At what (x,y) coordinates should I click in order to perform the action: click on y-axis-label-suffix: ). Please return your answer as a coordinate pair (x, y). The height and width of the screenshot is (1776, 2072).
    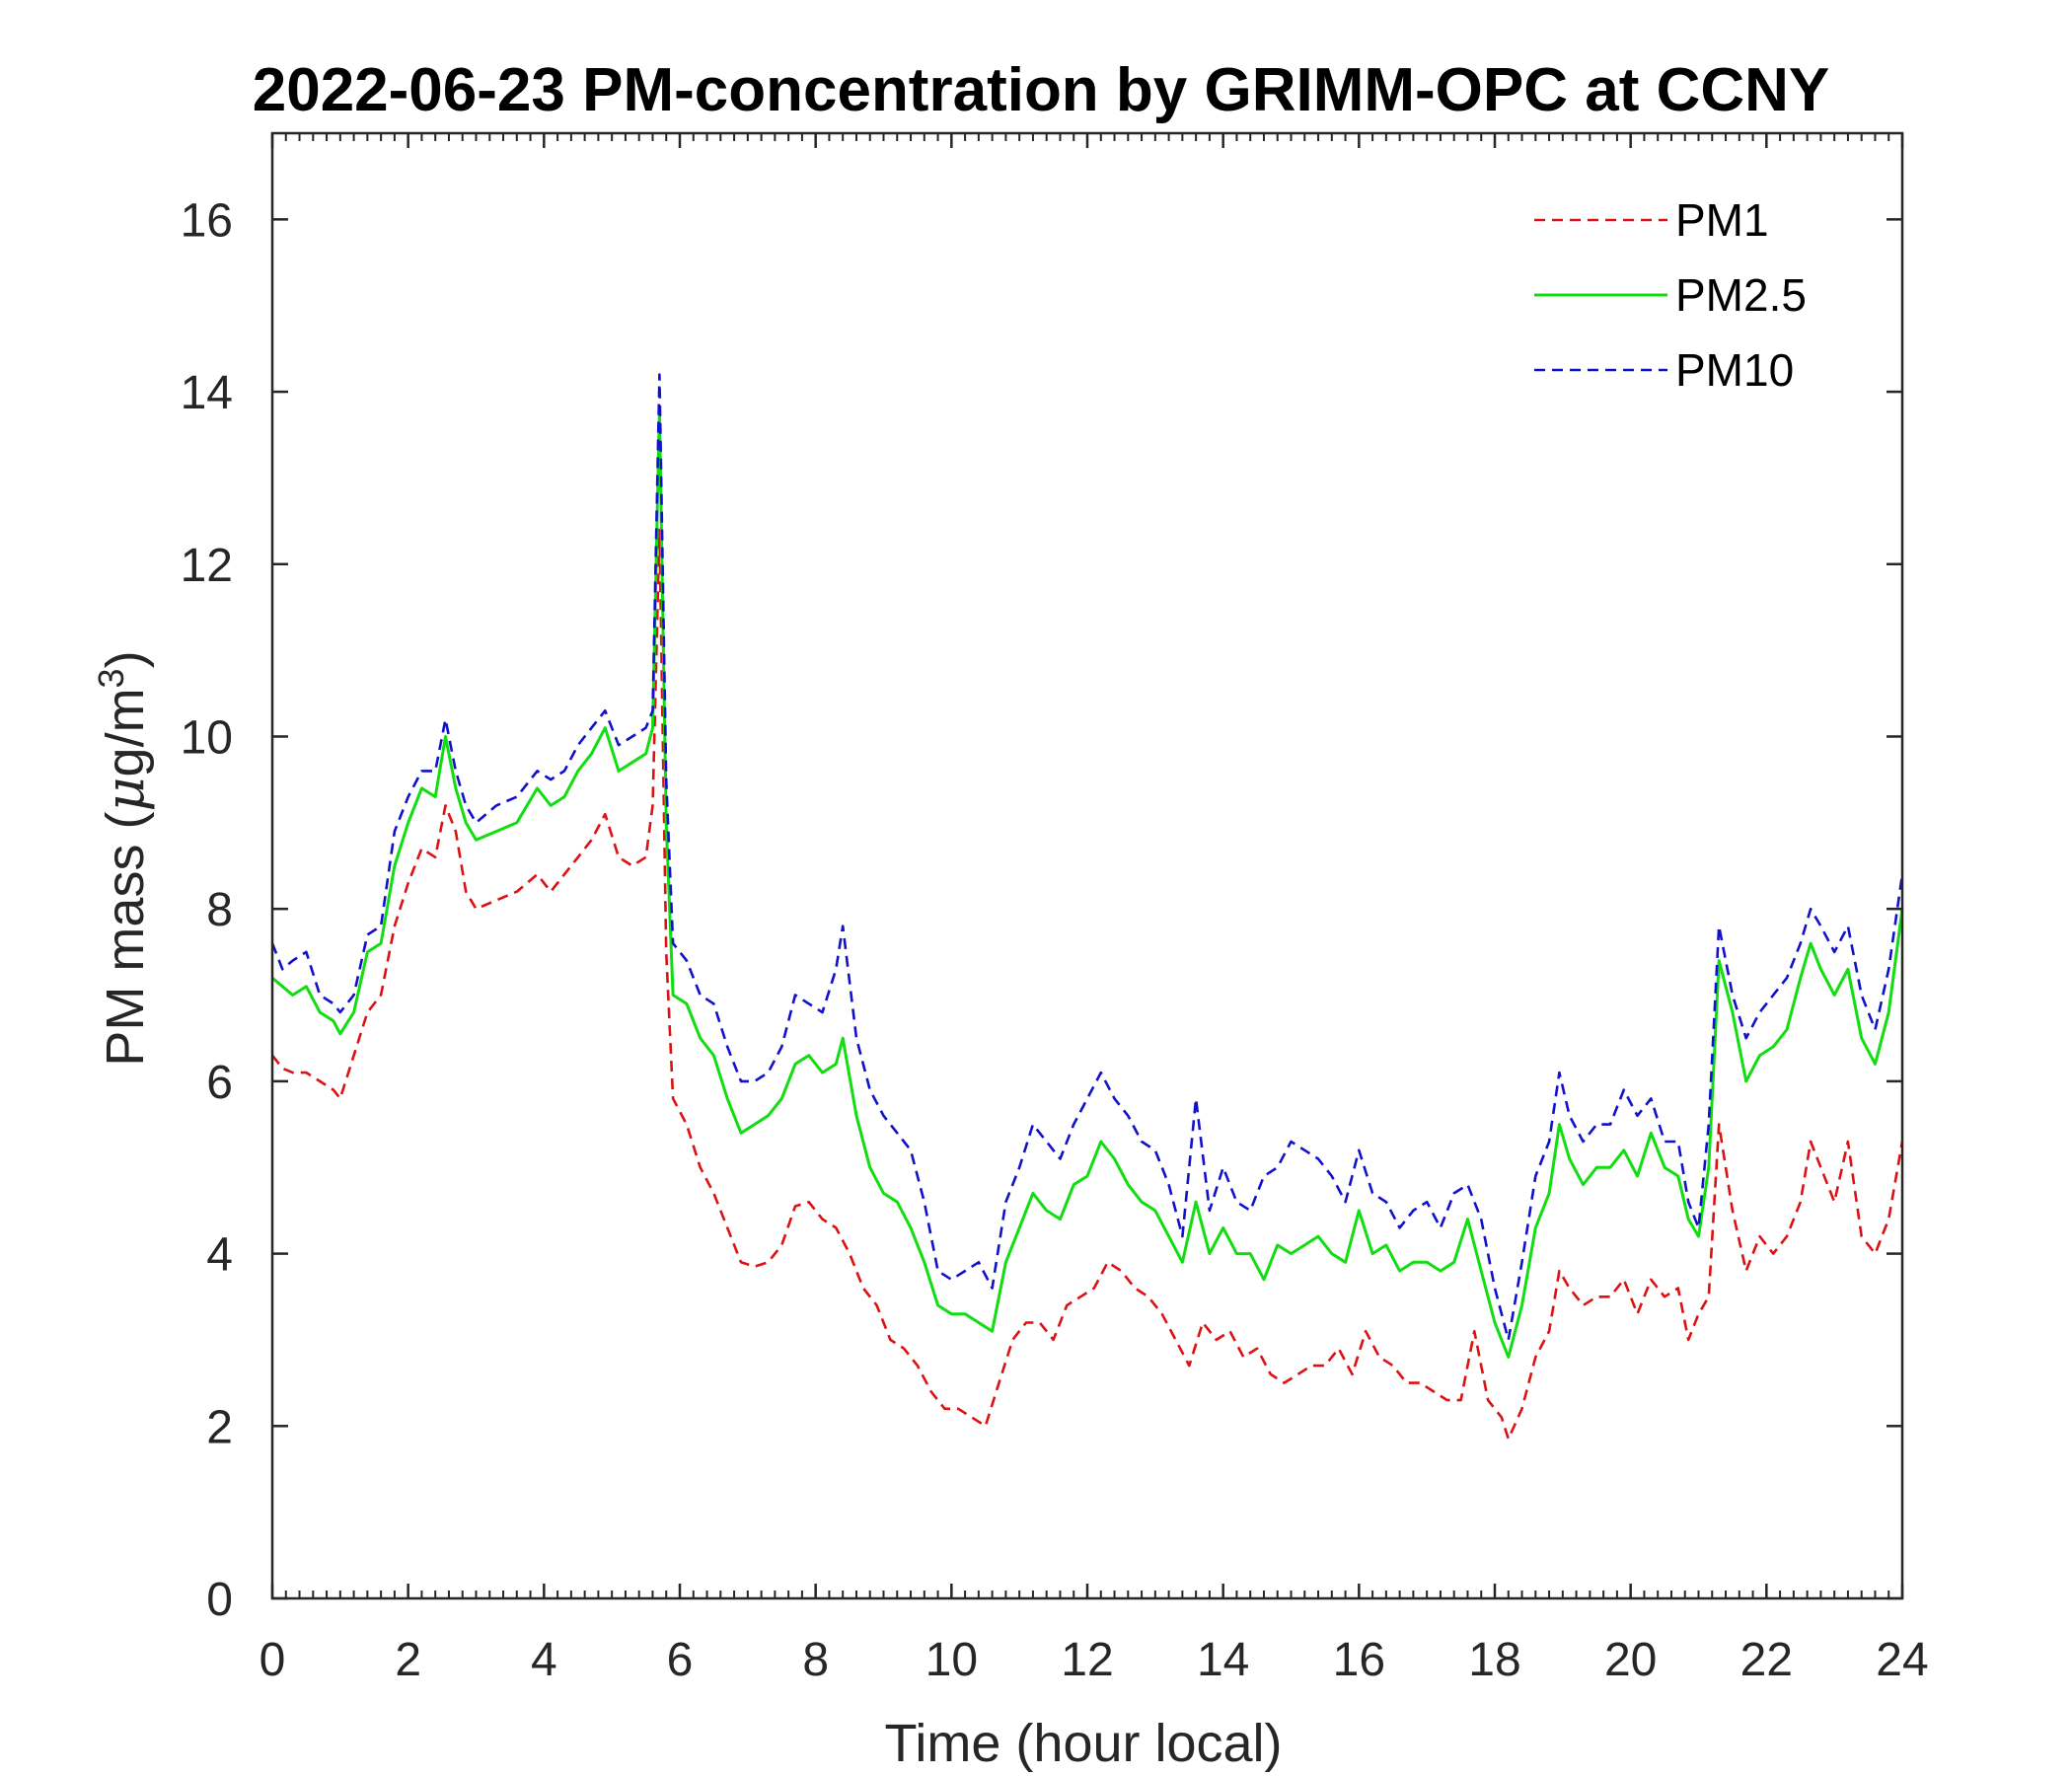
    Looking at the image, I should click on (126, 659).